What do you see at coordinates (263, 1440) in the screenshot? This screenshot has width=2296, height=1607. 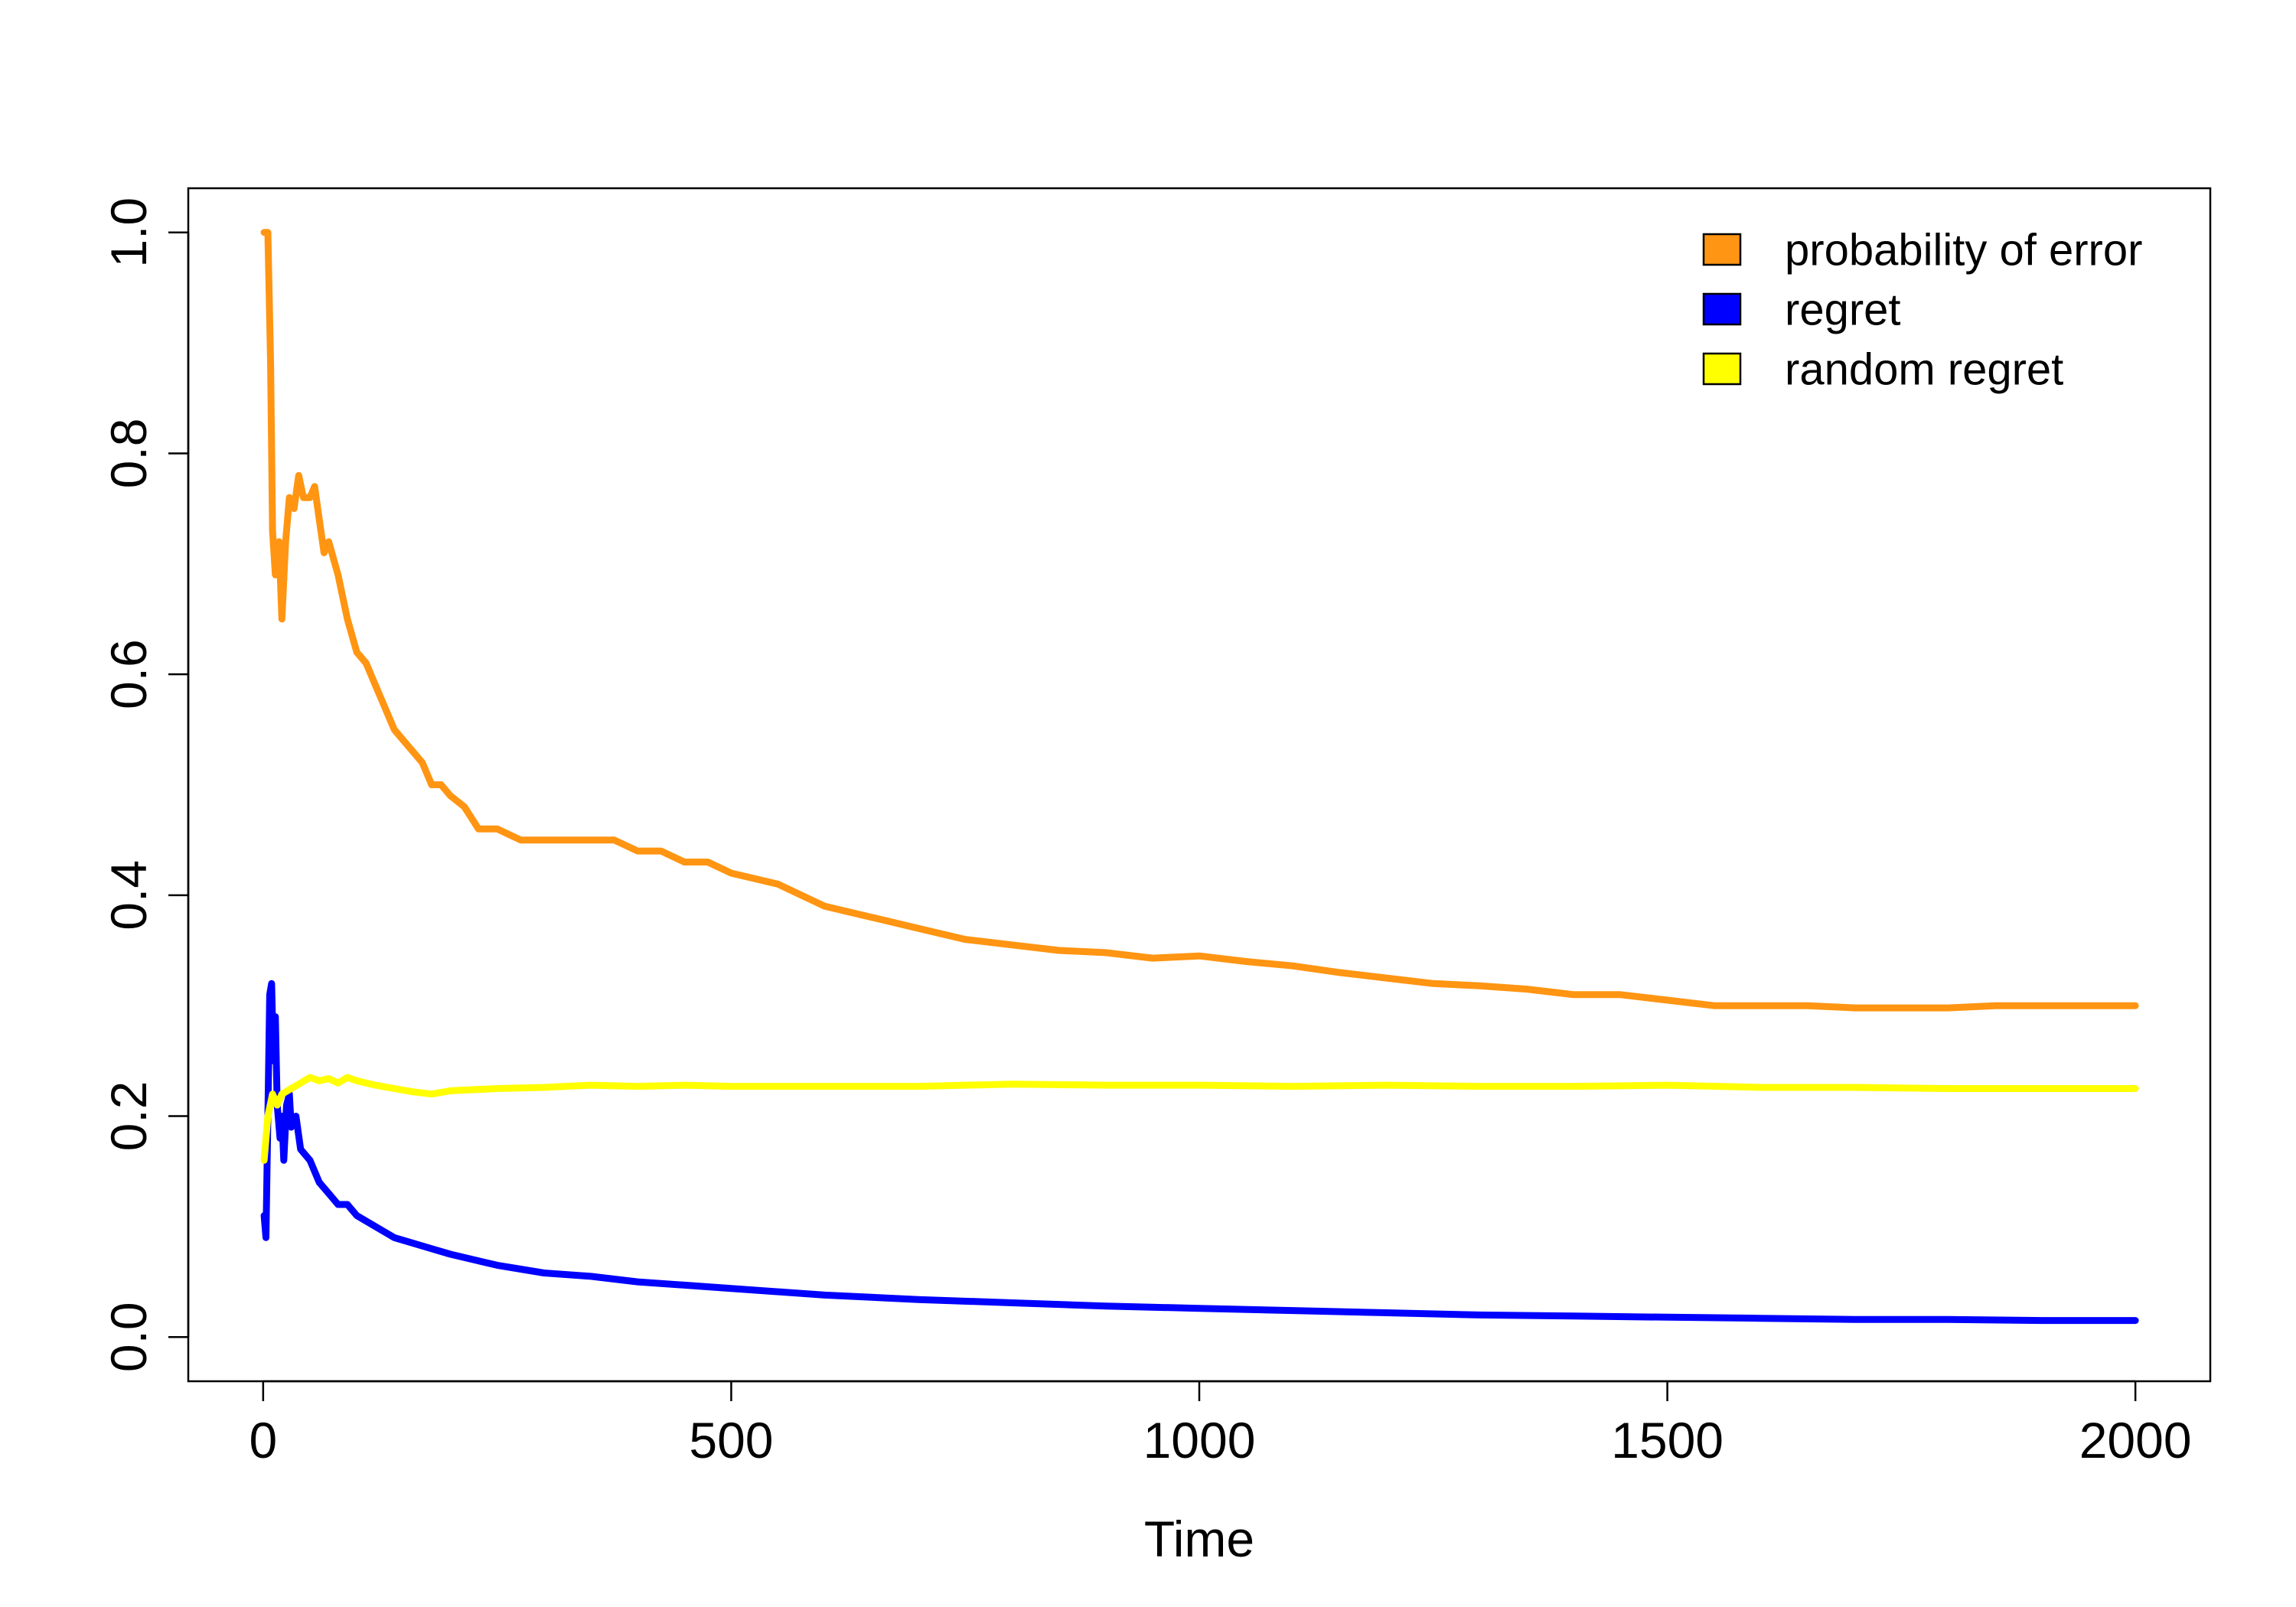 I see `x-tick-label: 0` at bounding box center [263, 1440].